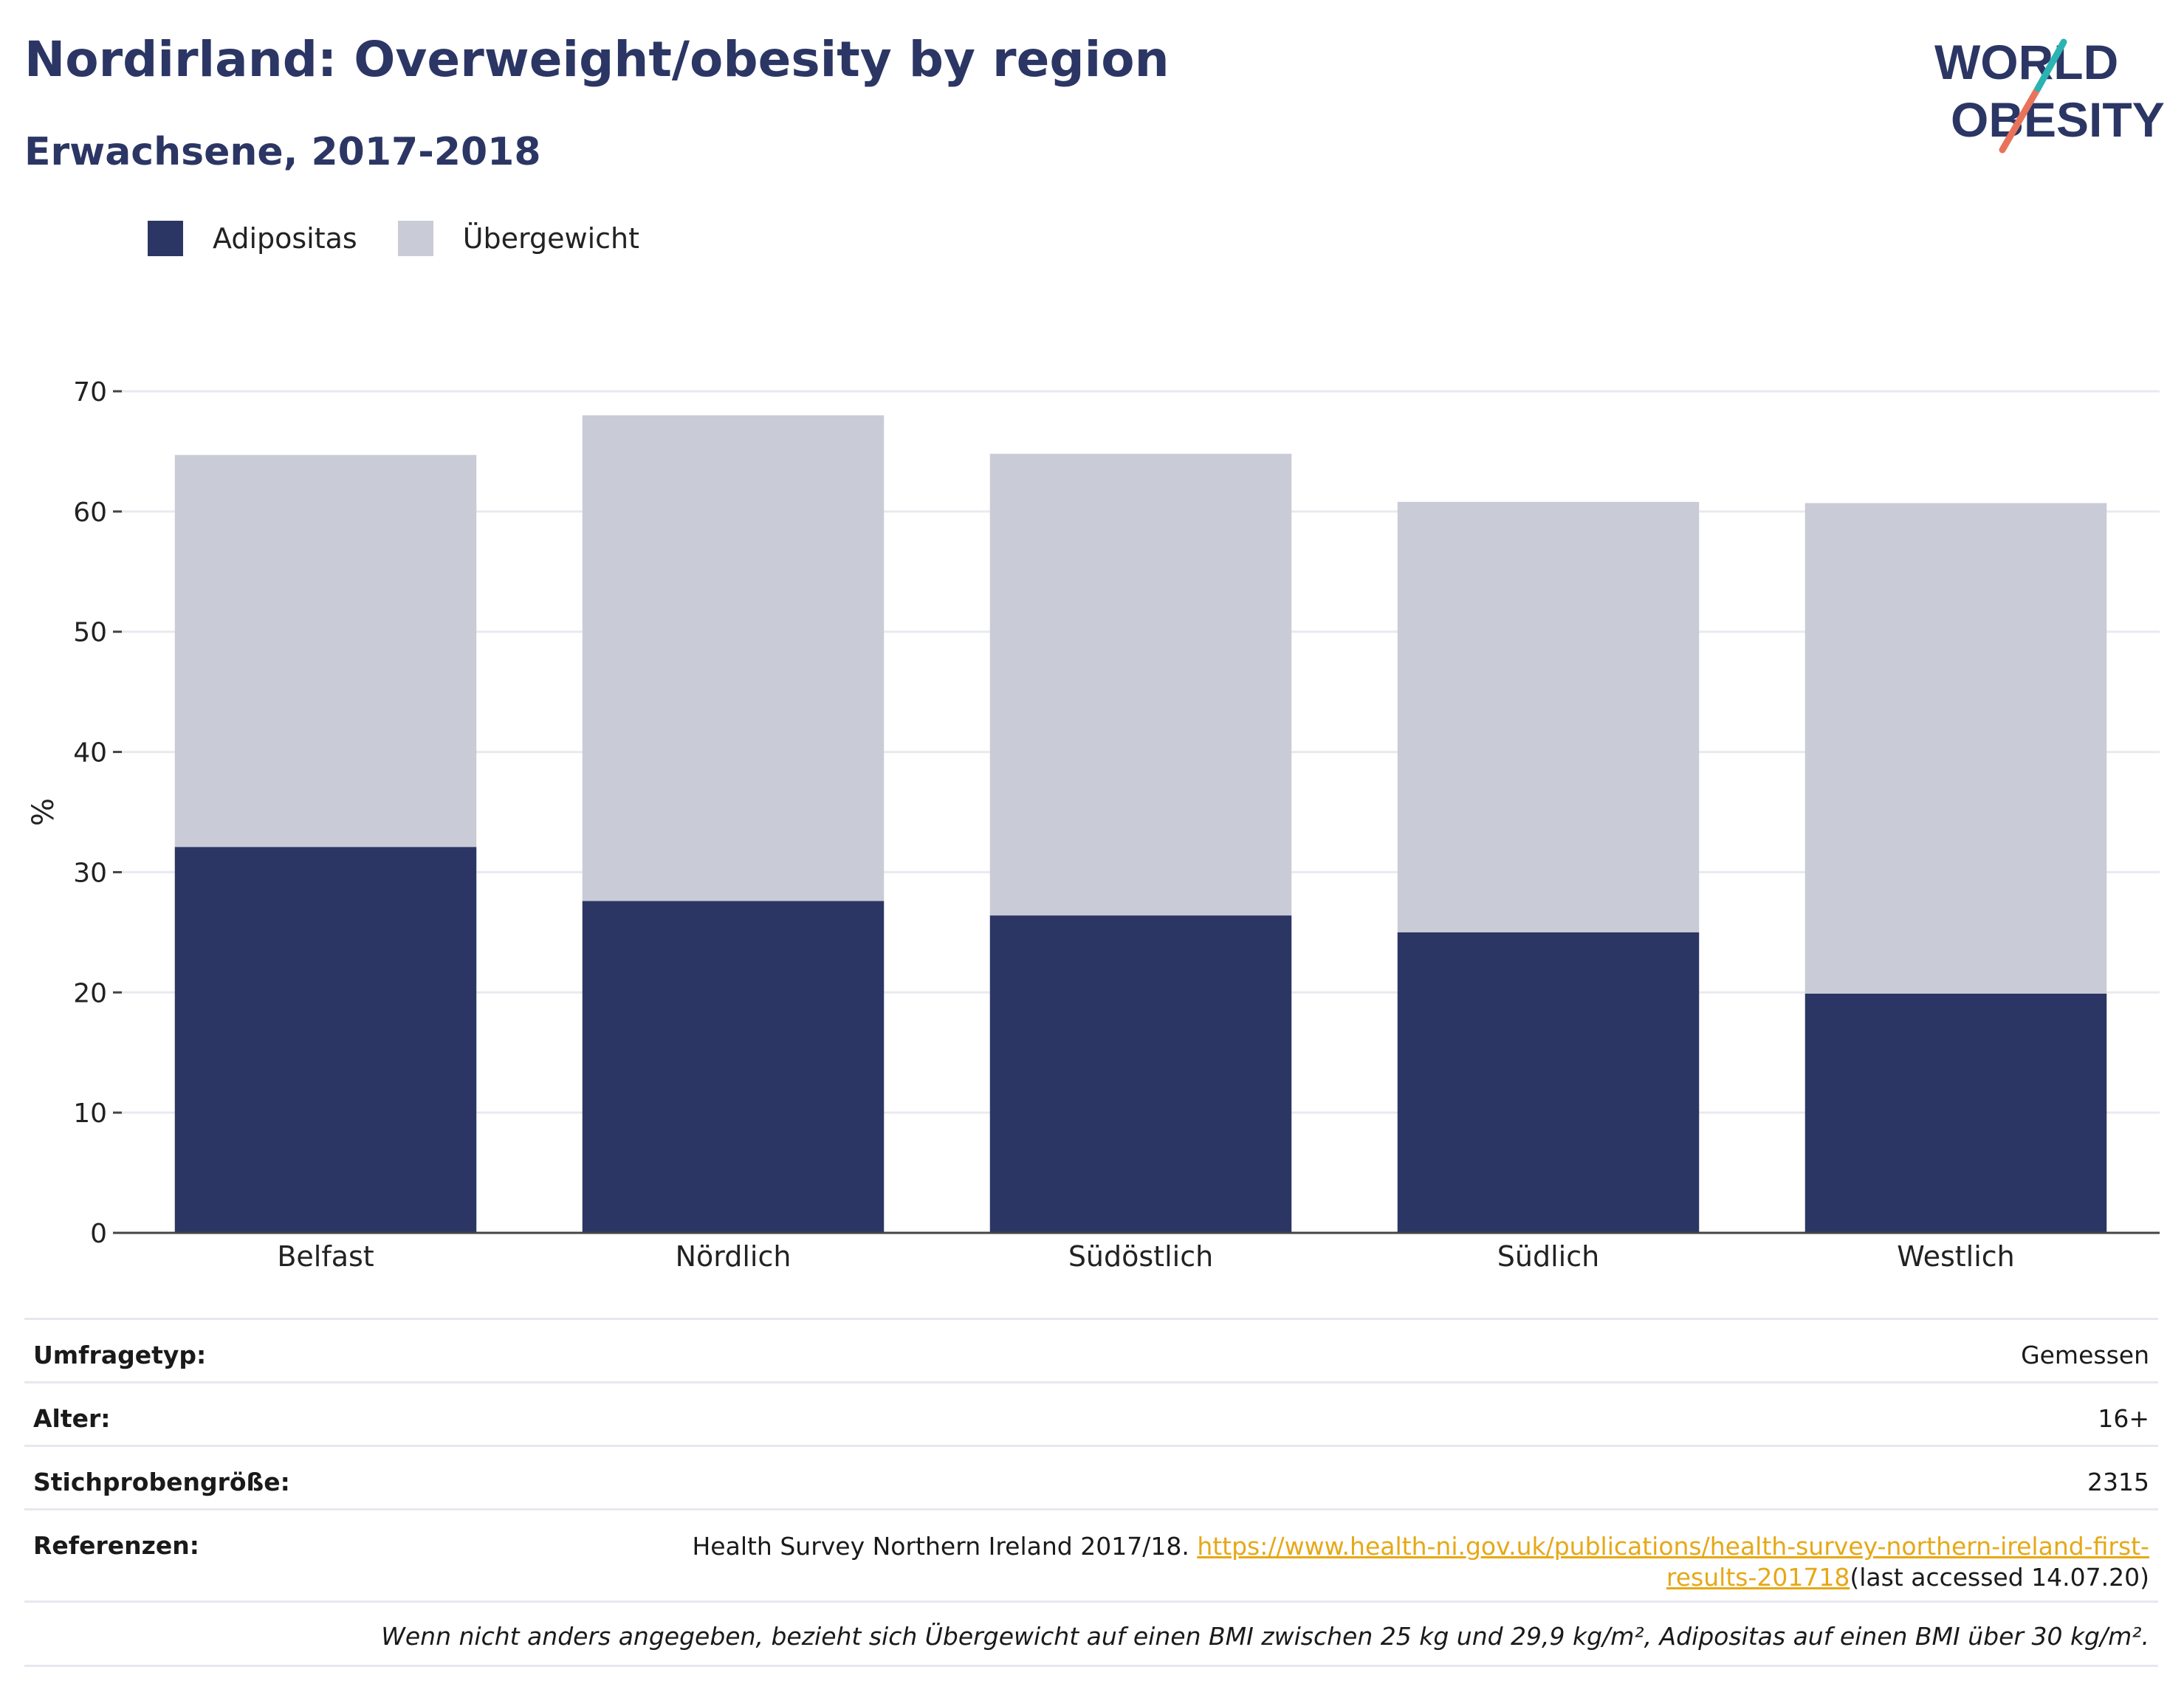 The image size is (2184, 1695). What do you see at coordinates (2000, 1577) in the screenshot?
I see `references-suffix: (last accessed 14.07.20)` at bounding box center [2000, 1577].